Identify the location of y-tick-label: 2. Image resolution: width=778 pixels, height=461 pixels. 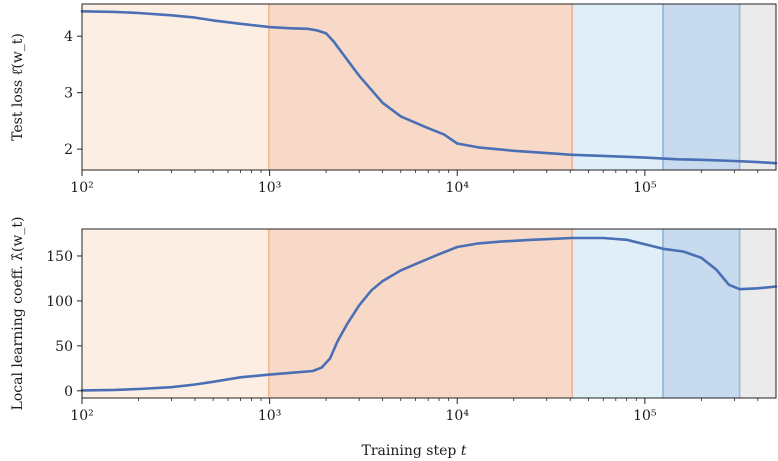
(68, 150).